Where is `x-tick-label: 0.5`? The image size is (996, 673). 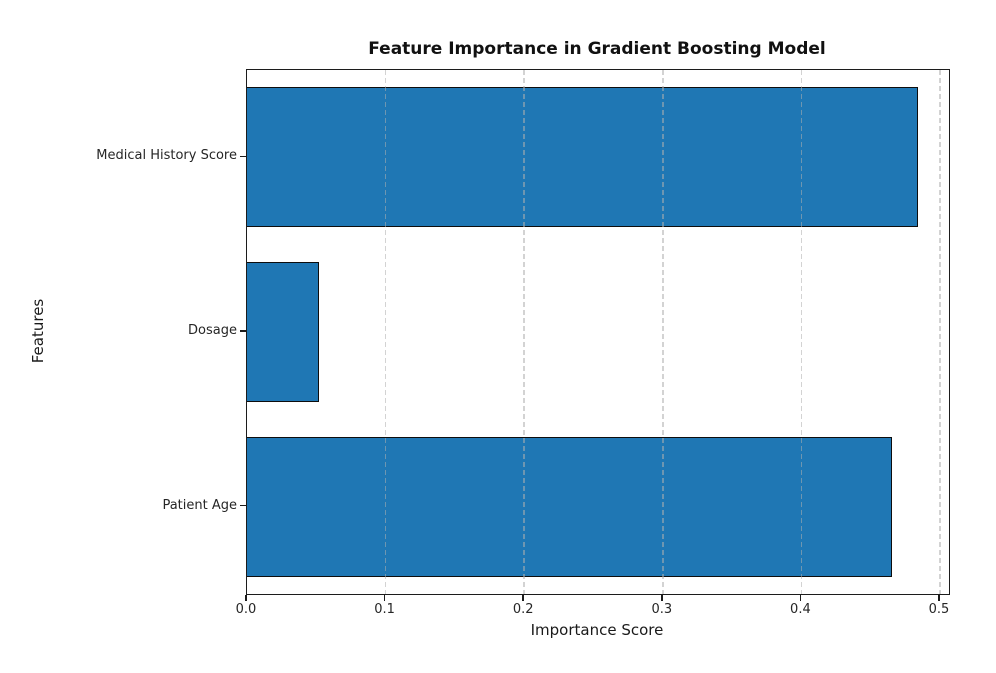
x-tick-label: 0.5 is located at coordinates (939, 609).